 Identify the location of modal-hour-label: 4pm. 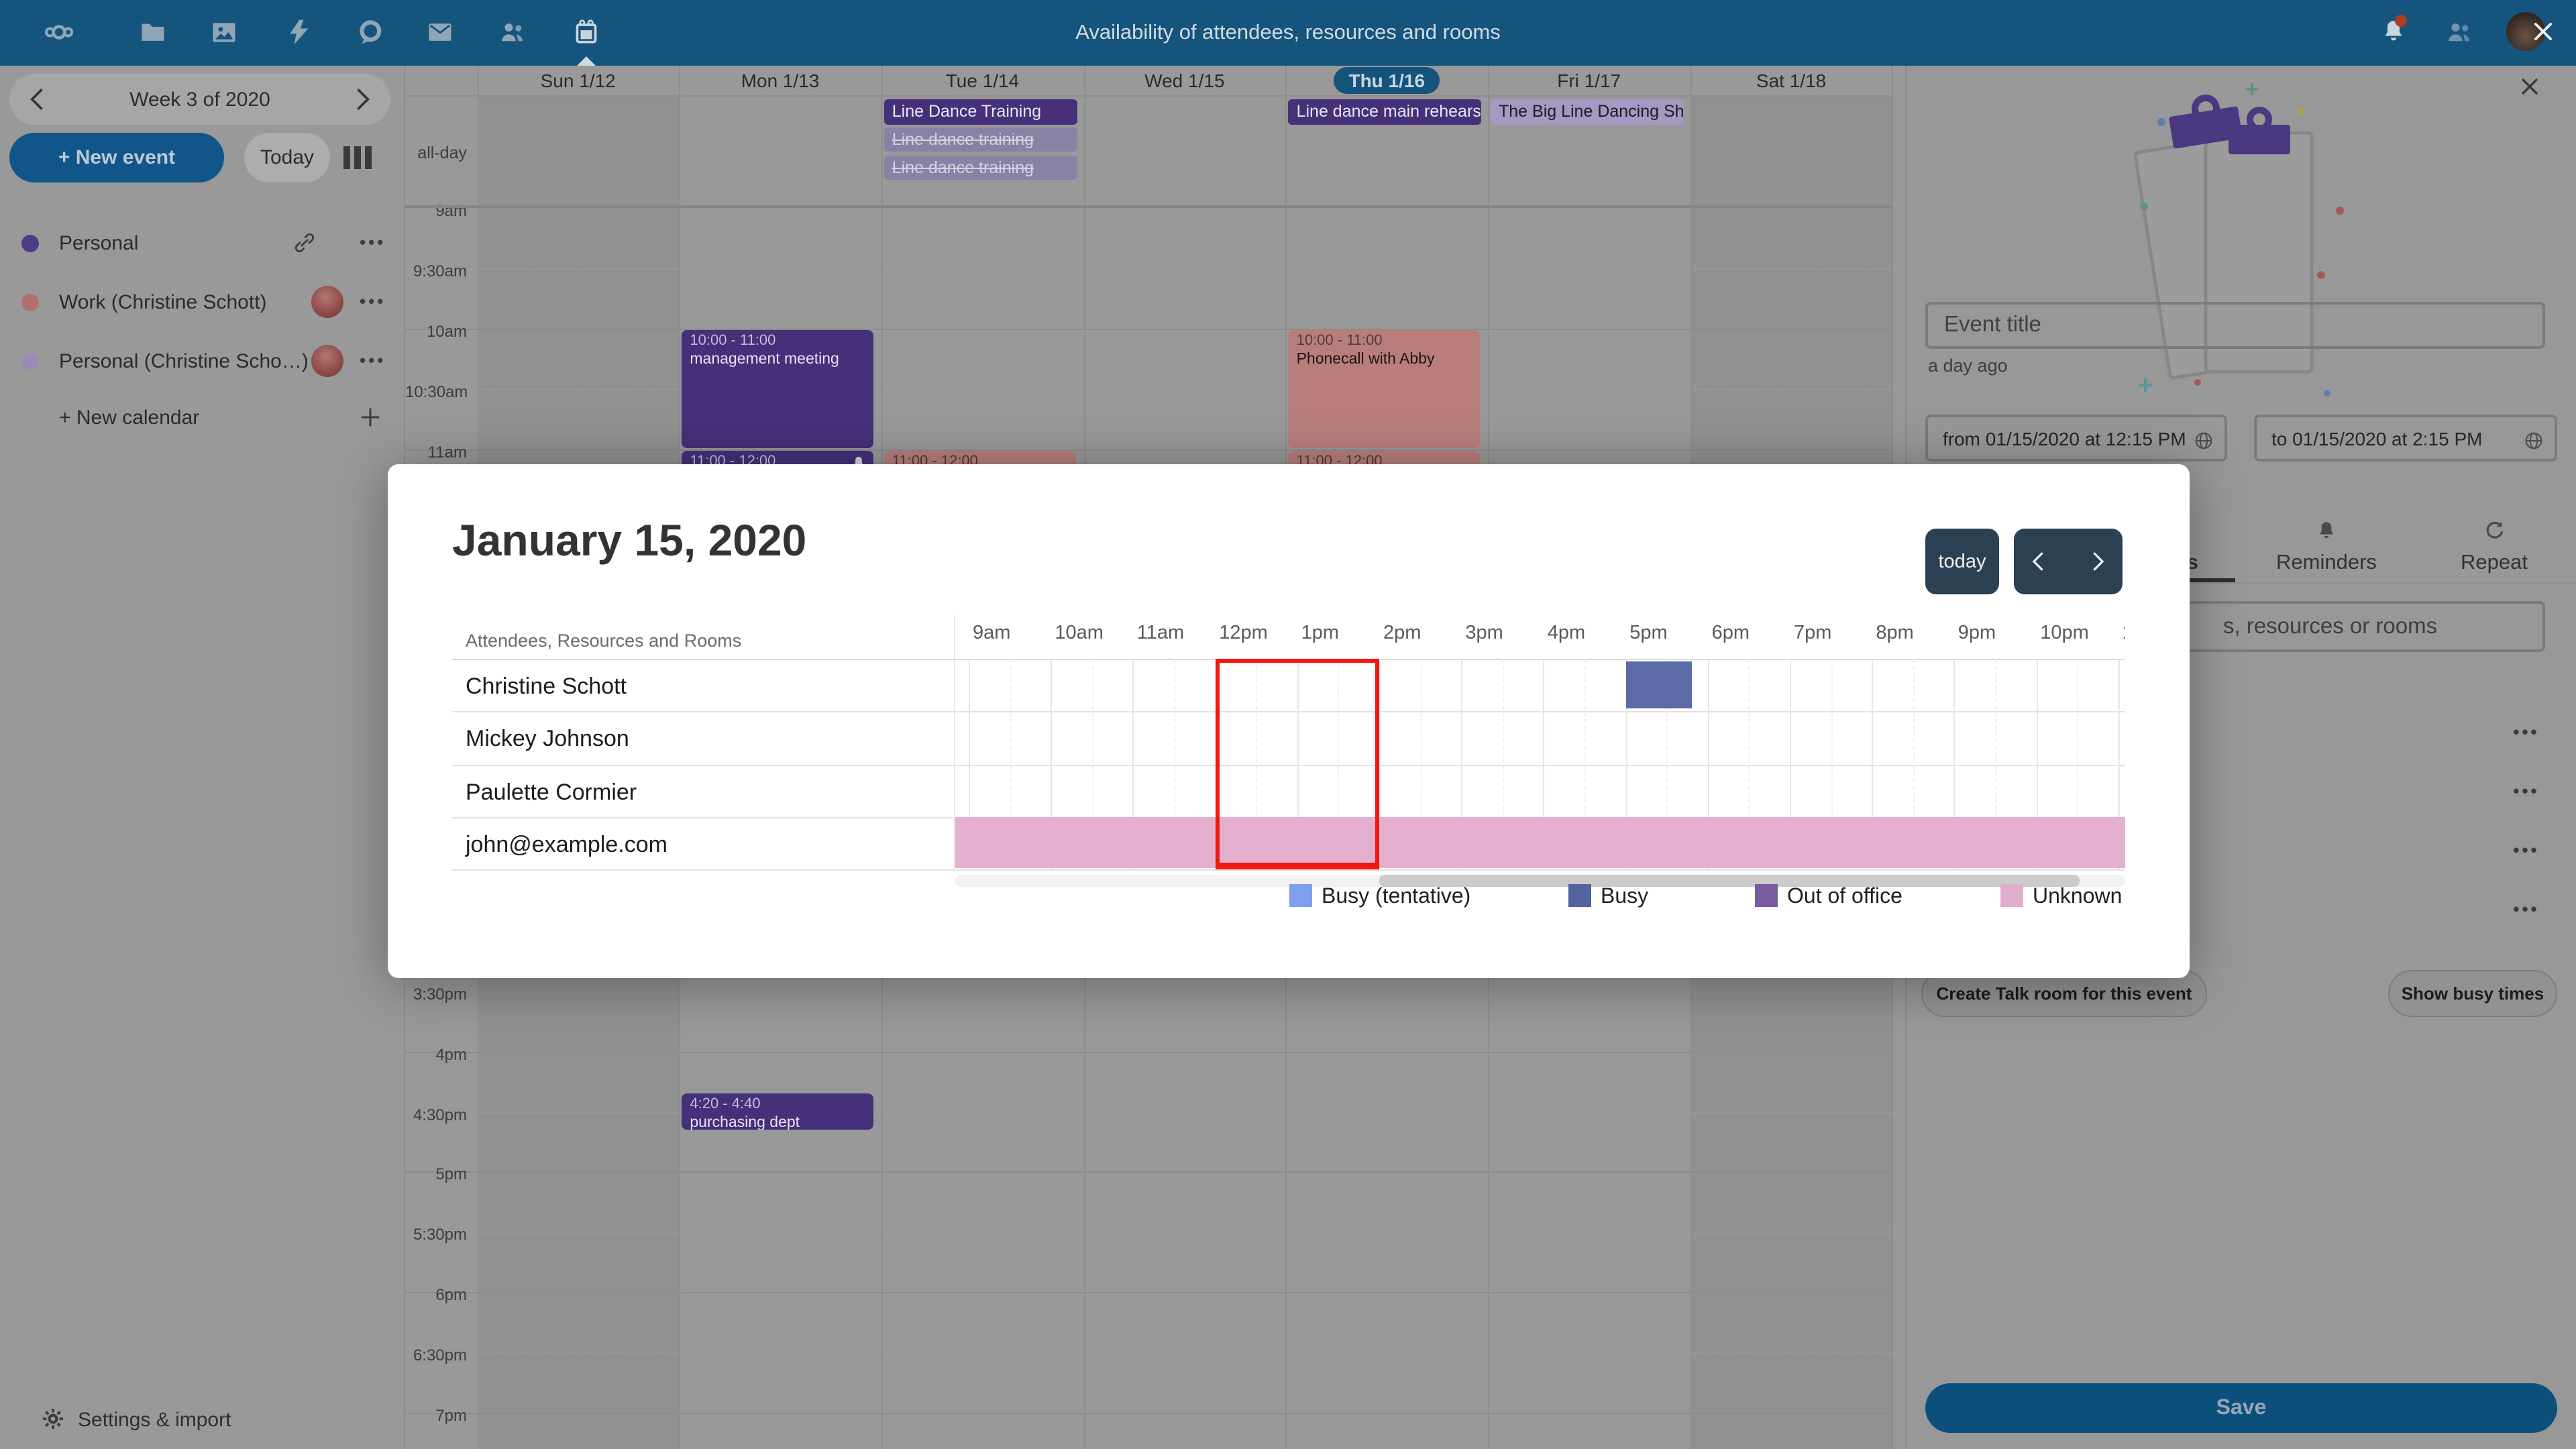
(1566, 633).